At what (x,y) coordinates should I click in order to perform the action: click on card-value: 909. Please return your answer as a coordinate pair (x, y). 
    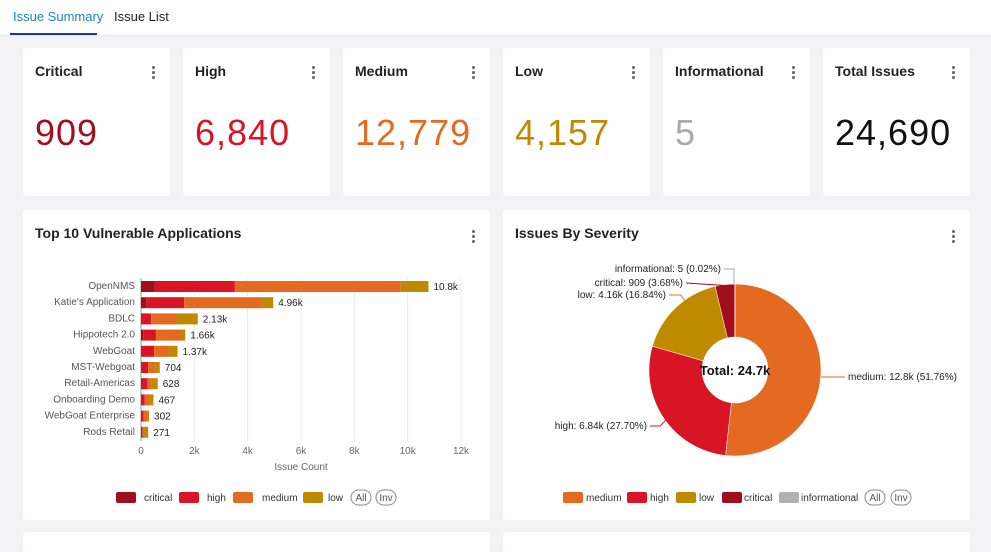
    Looking at the image, I should click on (66, 133).